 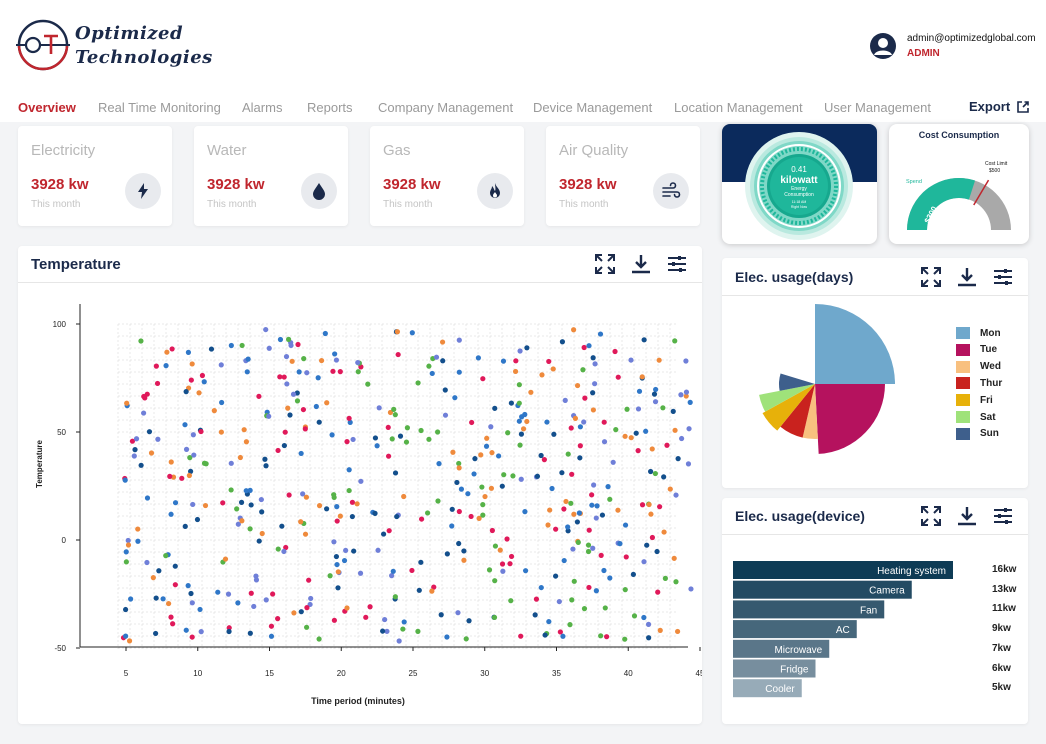 I want to click on kpi-subtitle: This month, so click(x=232, y=204).